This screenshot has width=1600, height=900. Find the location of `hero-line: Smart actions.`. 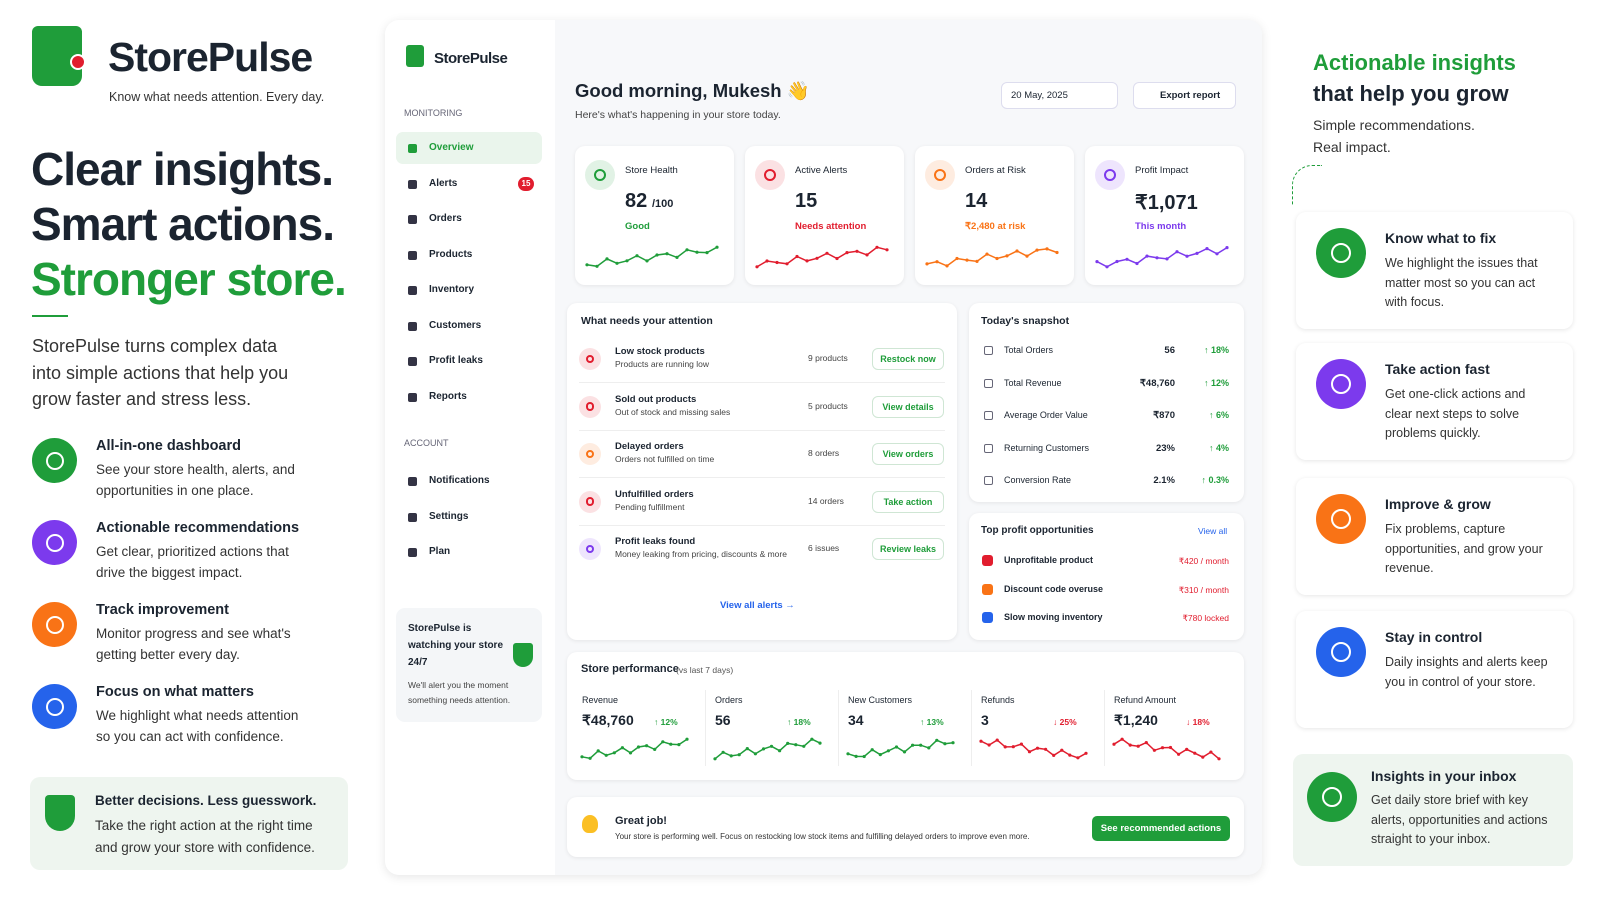

hero-line: Smart actions. is located at coordinates (183, 224).